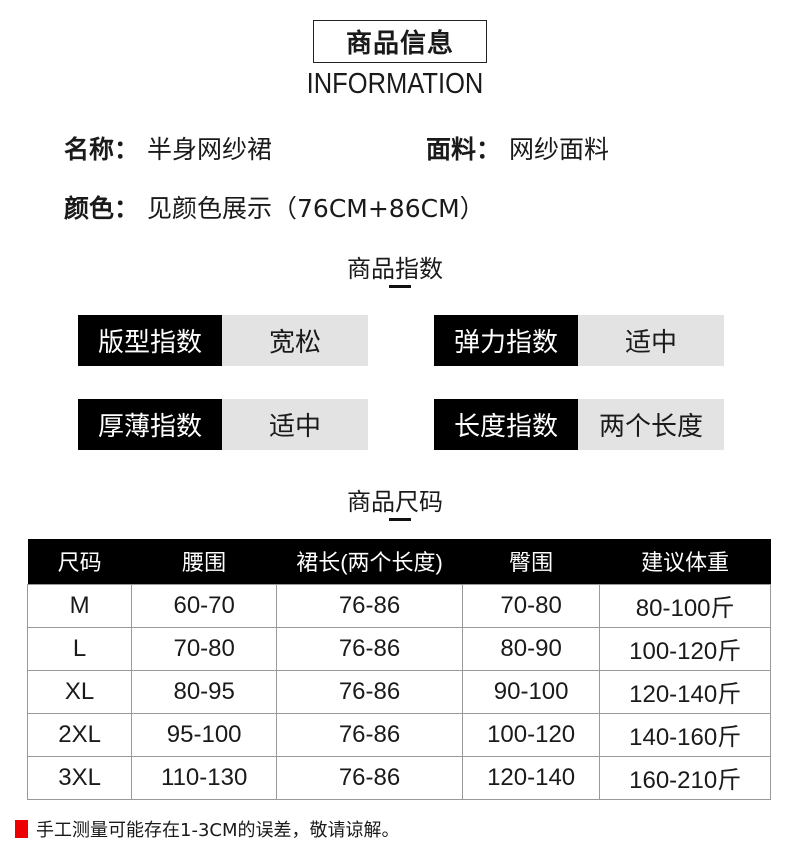 Image resolution: width=790 pixels, height=848 pixels. What do you see at coordinates (21, 829) in the screenshot?
I see `red-square-icon` at bounding box center [21, 829].